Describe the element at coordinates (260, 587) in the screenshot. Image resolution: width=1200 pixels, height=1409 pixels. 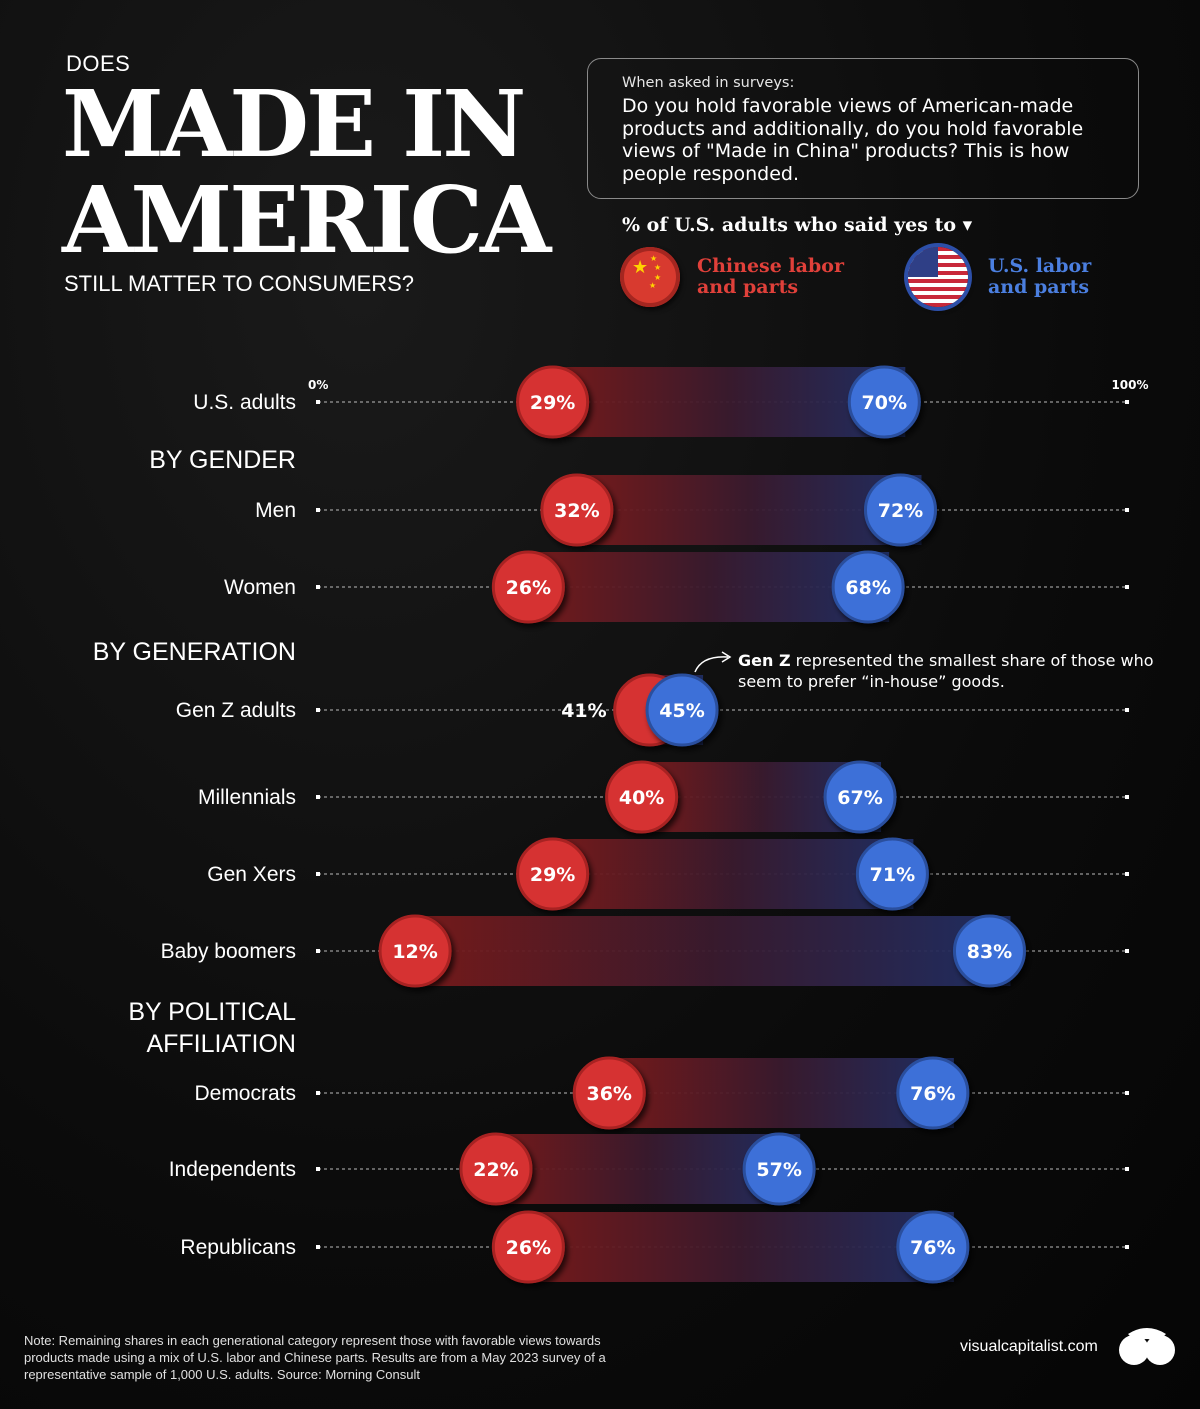
I see `category-label: Women` at that location.